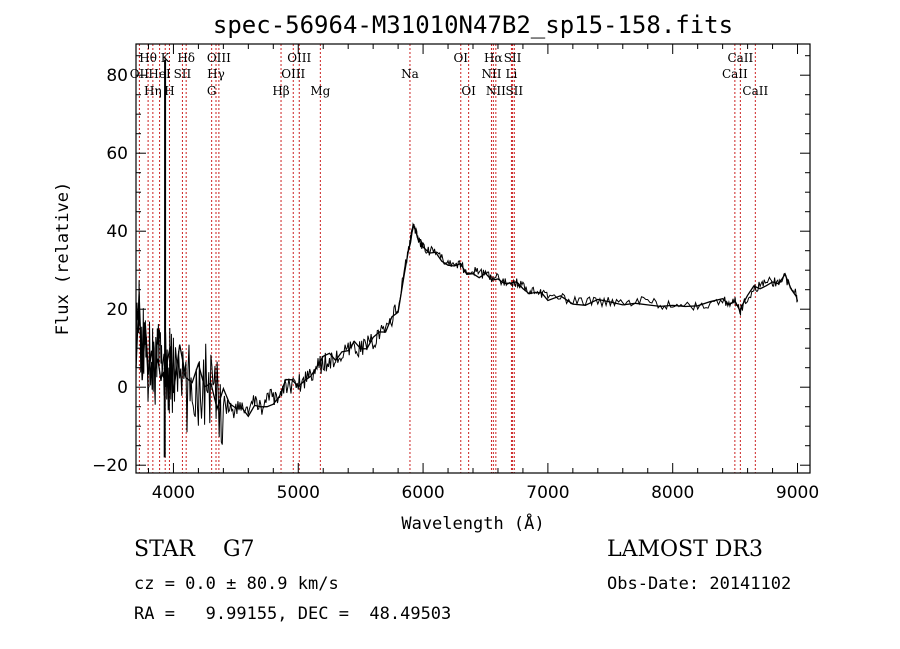 The width and height of the screenshot is (900, 649). I want to click on line-label-13: OIII, so click(299, 58).